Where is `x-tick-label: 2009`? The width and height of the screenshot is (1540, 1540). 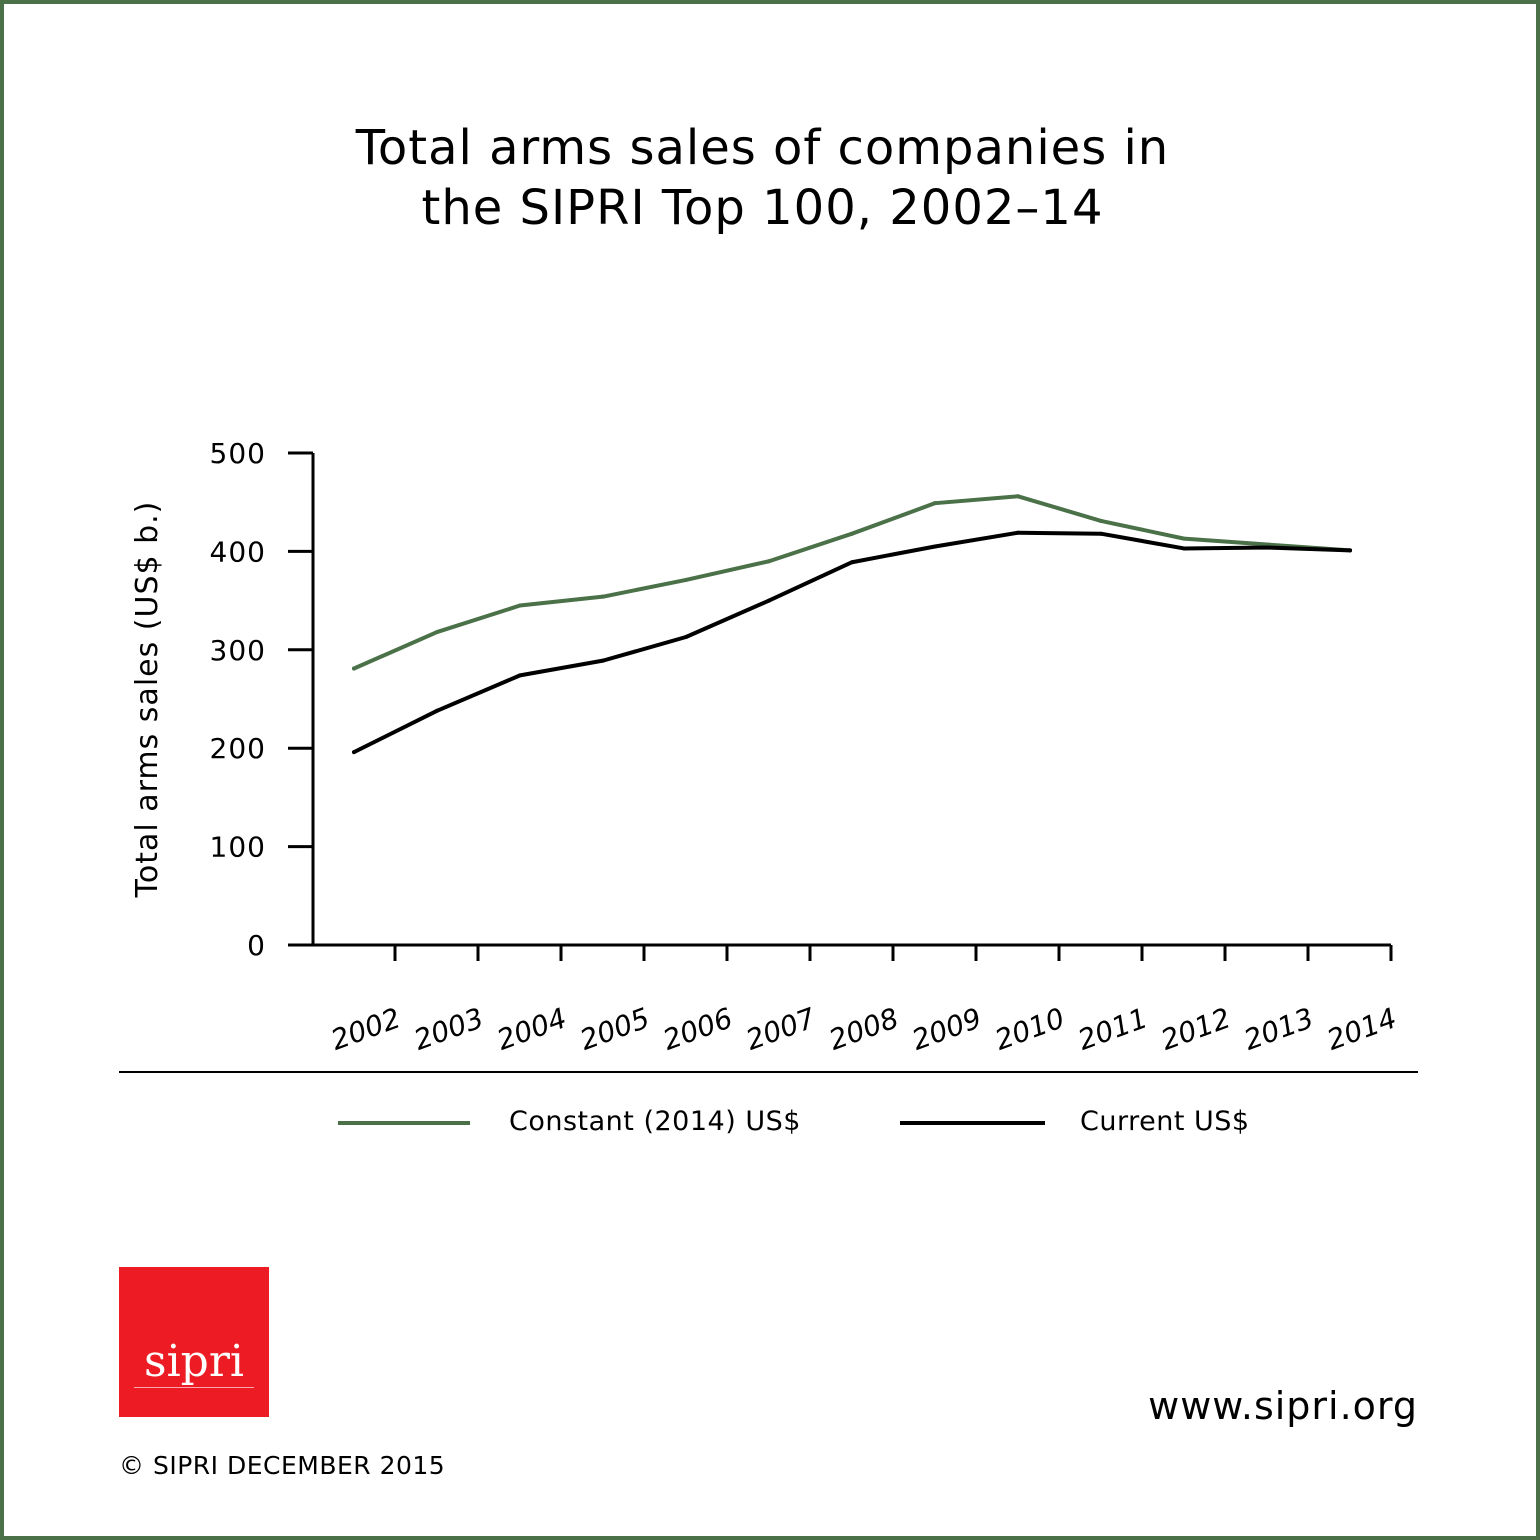 x-tick-label: 2009 is located at coordinates (947, 1028).